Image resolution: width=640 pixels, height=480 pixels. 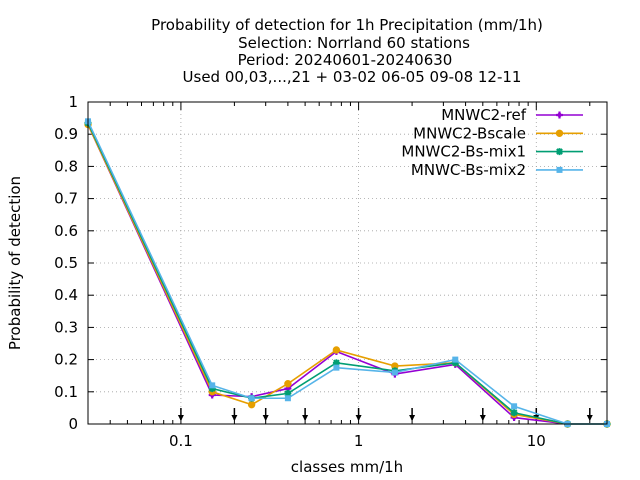 I want to click on y-tick-label: 0.6, so click(x=66, y=231).